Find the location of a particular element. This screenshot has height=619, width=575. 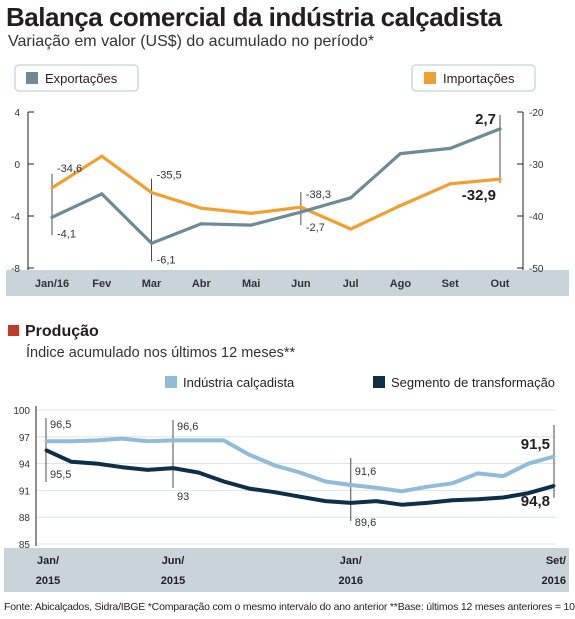

data-label: -6,1 is located at coordinates (166, 260).